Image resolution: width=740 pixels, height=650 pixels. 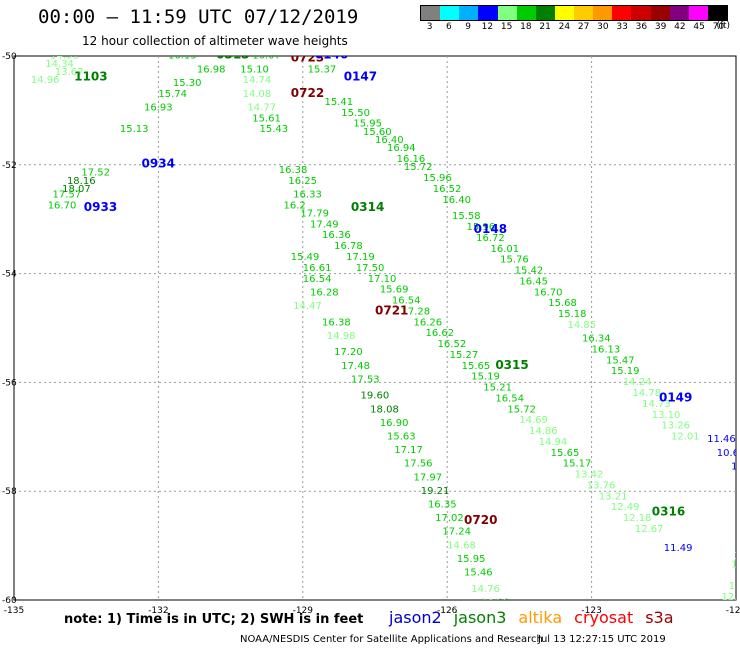 I want to click on wave-height-value: 17.20, so click(x=348, y=352).